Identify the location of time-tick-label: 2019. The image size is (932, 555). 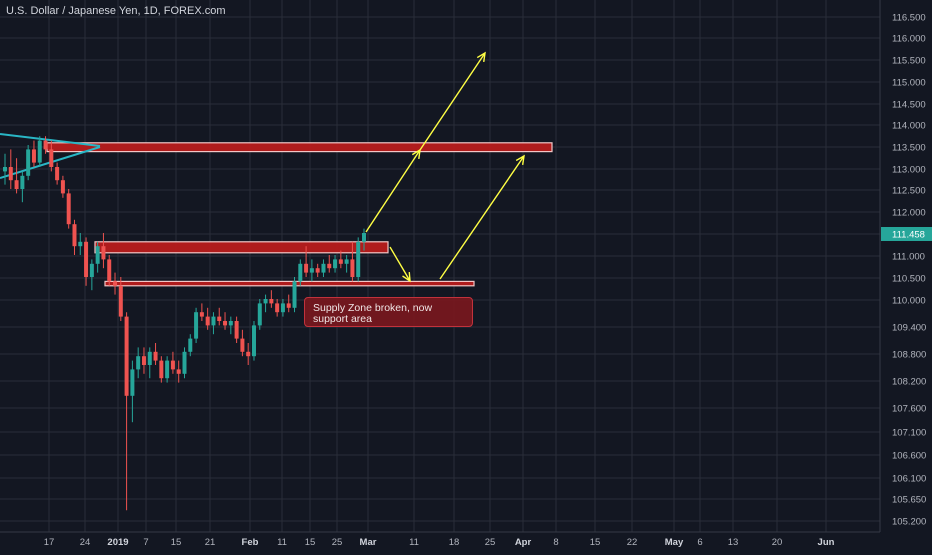
(117, 542).